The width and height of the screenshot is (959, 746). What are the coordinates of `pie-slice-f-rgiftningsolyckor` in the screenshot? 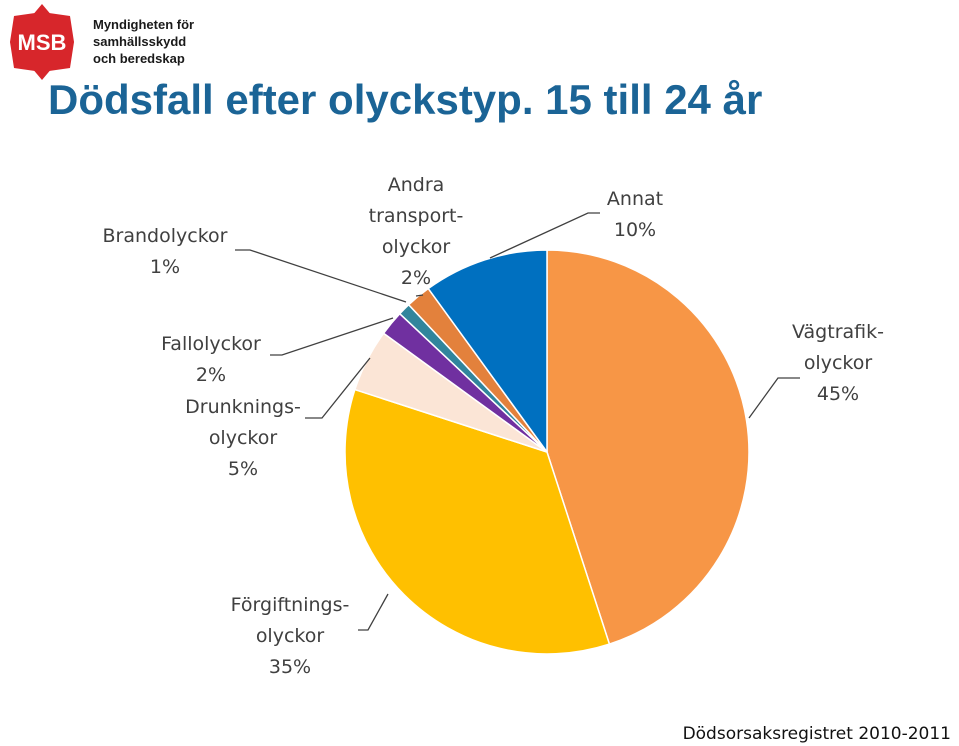 It's located at (477, 521).